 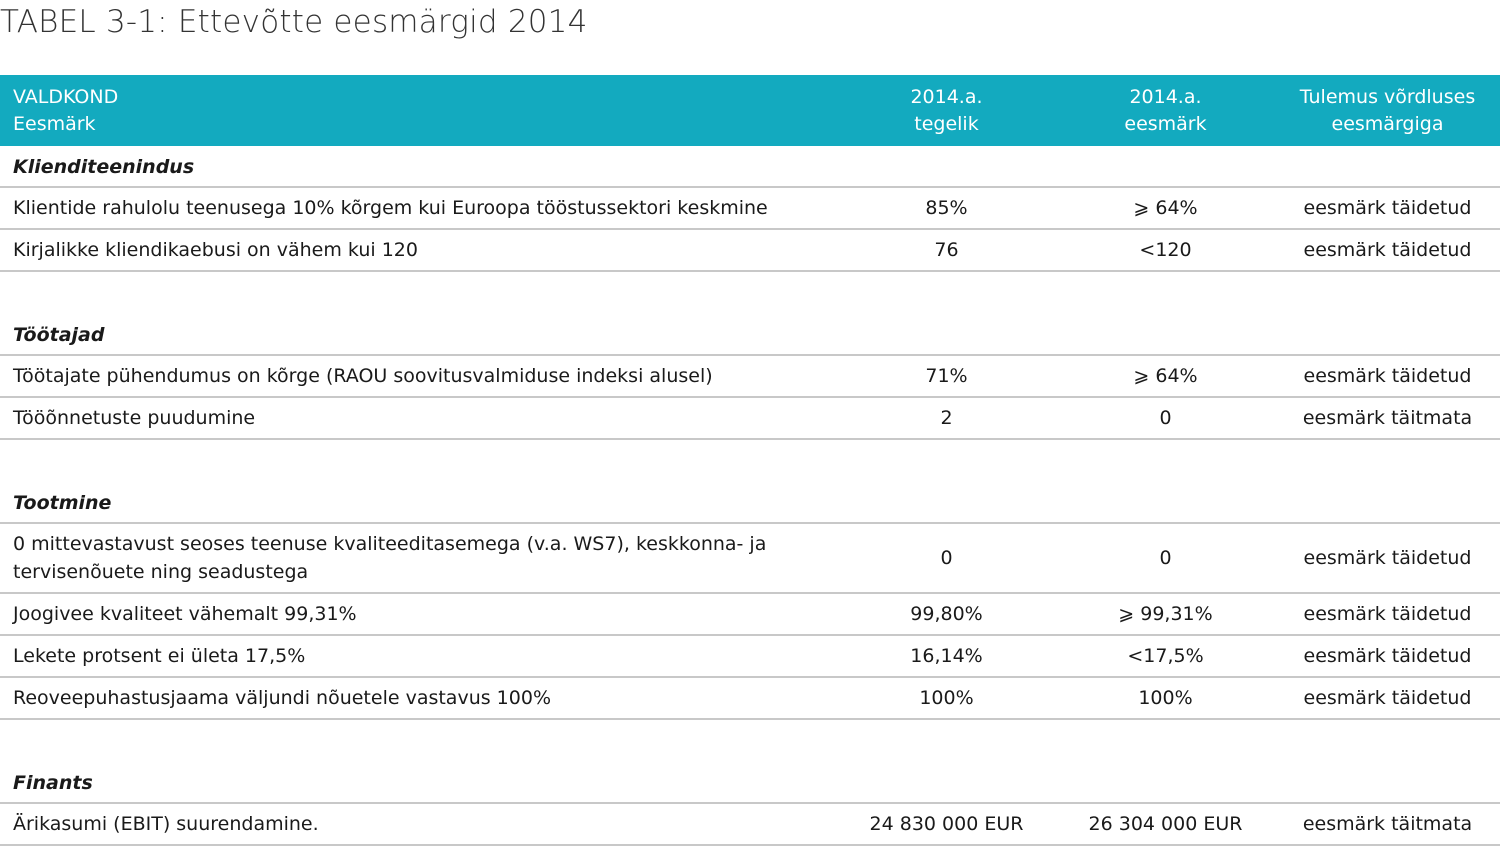 I want to click on actual-cell: 16,14%, so click(x=946, y=656).